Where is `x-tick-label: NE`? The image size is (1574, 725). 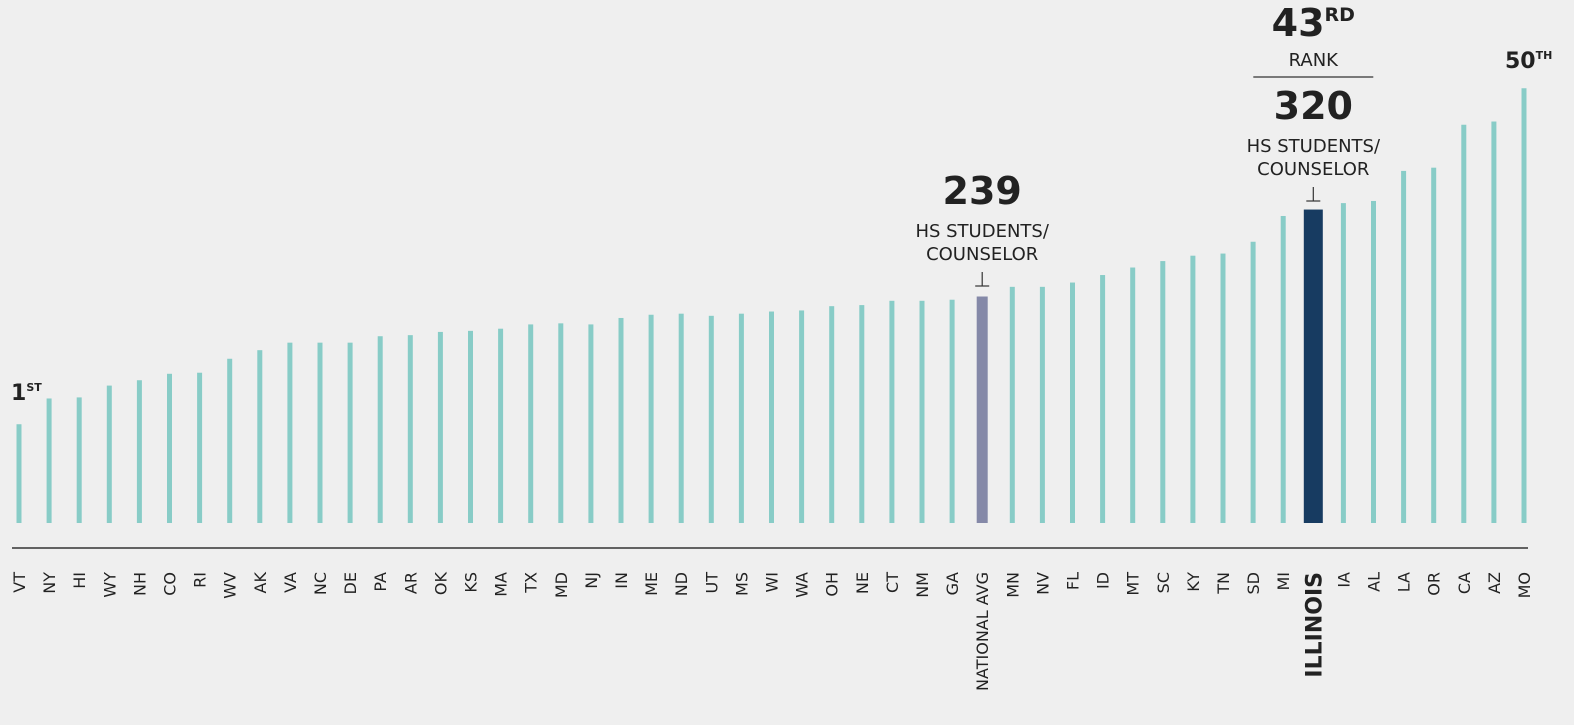 x-tick-label: NE is located at coordinates (862, 583).